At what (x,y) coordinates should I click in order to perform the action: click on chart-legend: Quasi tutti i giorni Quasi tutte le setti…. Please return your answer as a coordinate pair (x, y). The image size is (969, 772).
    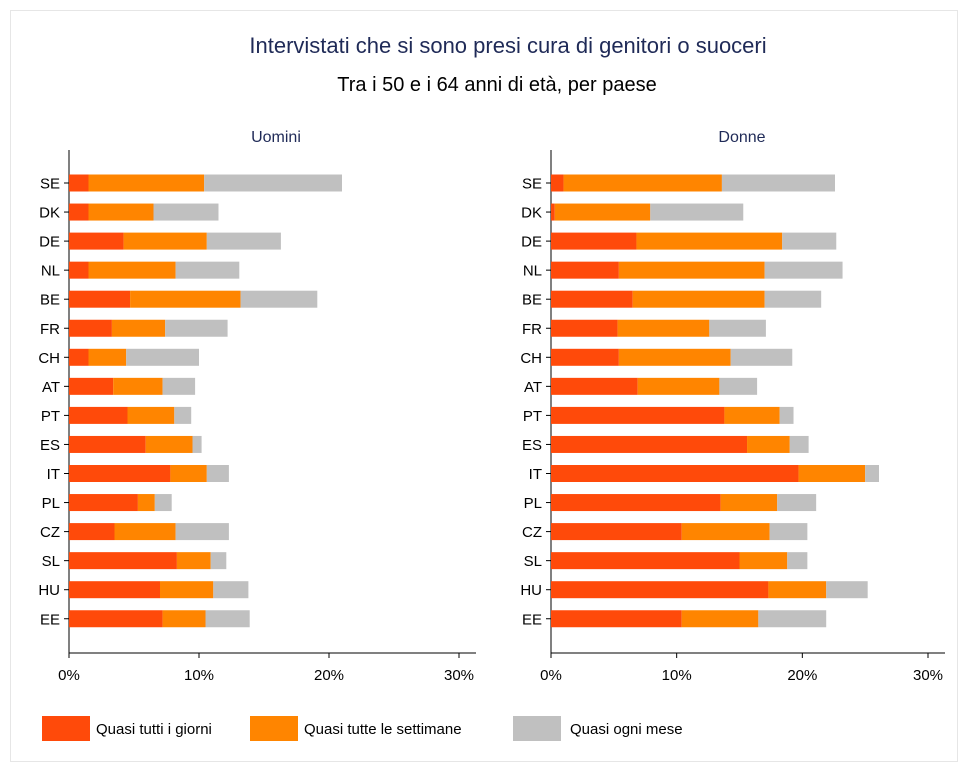
    Looking at the image, I should click on (362, 728).